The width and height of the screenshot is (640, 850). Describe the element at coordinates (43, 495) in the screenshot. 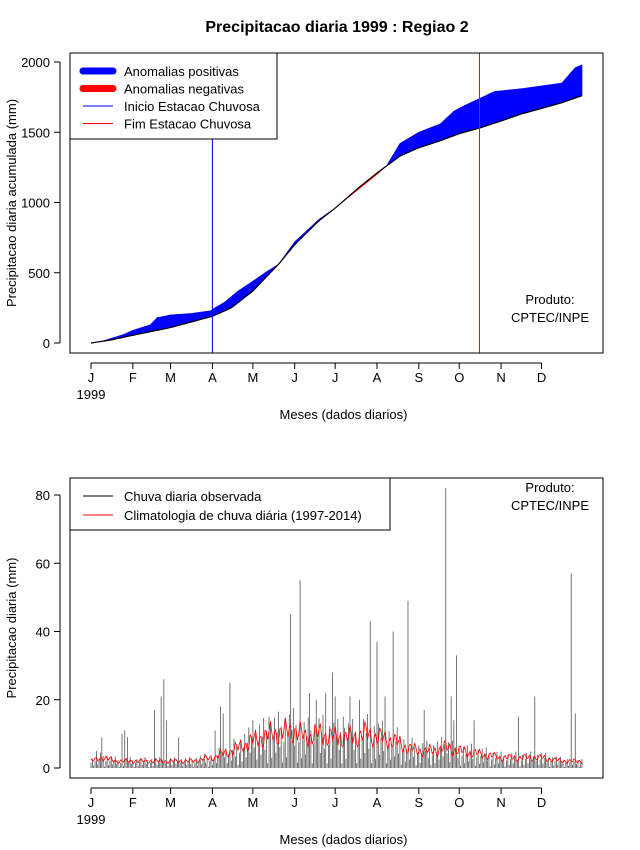

I see `y-tick-label: 80` at that location.